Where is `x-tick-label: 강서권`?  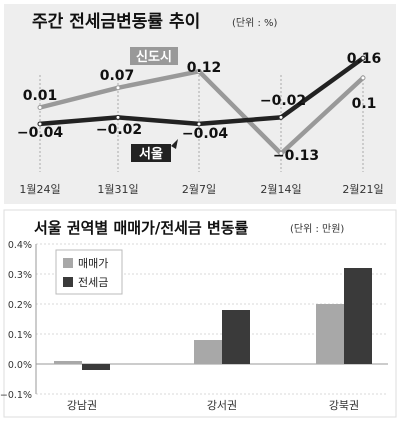 x-tick-label: 강서권 is located at coordinates (222, 405).